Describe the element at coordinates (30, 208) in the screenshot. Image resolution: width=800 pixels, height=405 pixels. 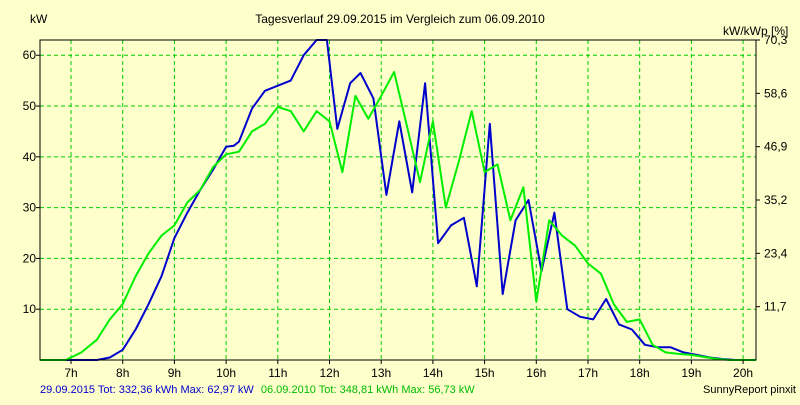
I see `y-left-tick-label: 30` at that location.